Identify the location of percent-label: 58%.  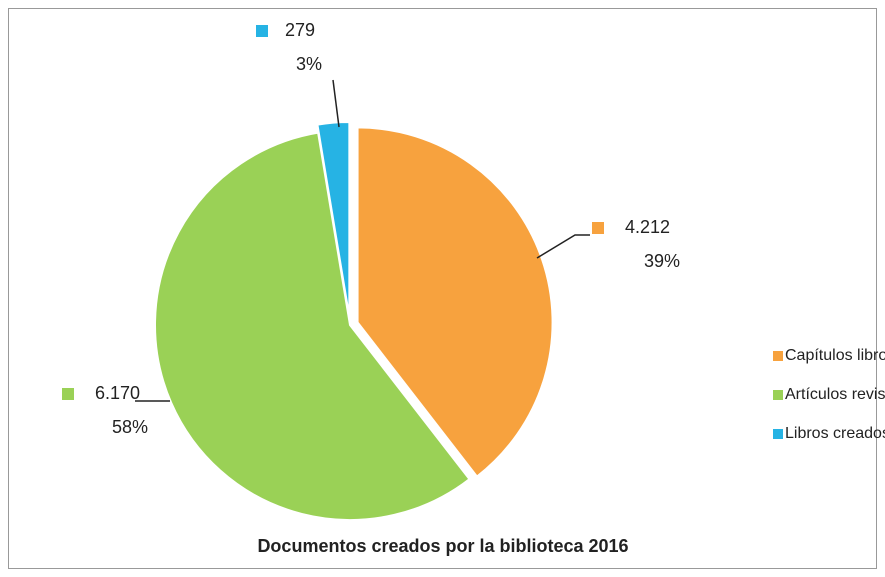
(130, 427).